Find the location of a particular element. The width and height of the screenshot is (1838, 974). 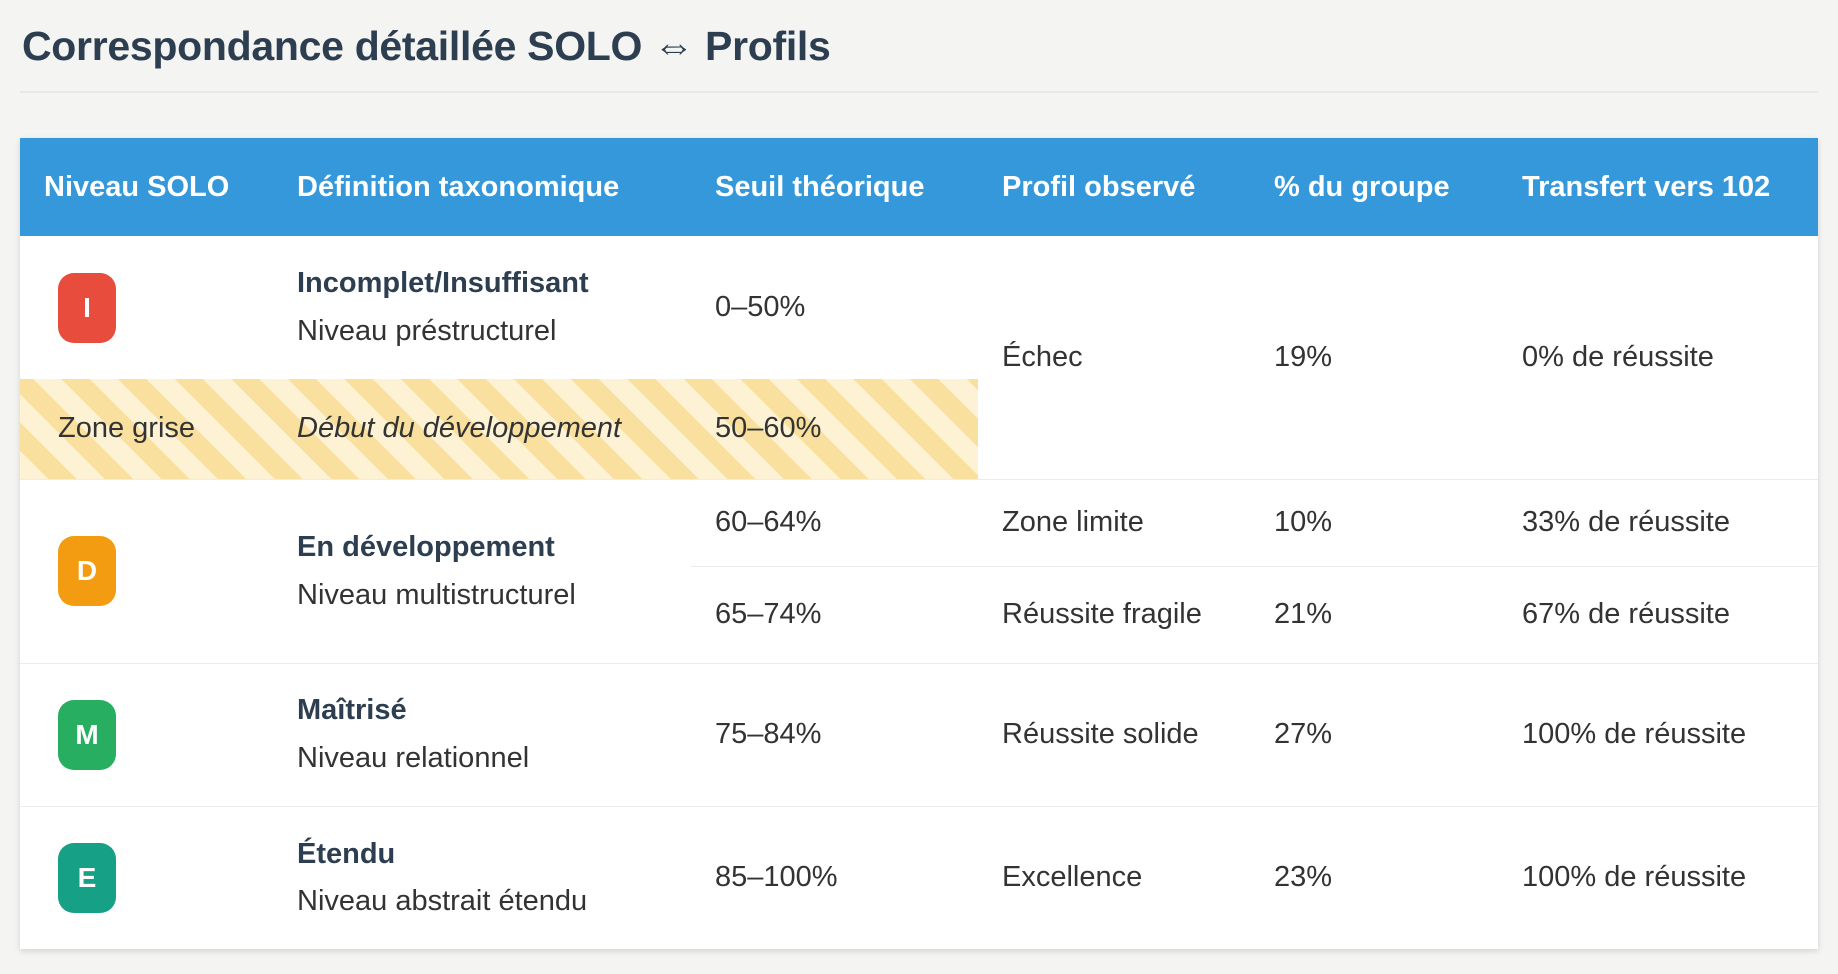

cell-definition-developpement: En développement Niveau multistructurel is located at coordinates (482, 571).